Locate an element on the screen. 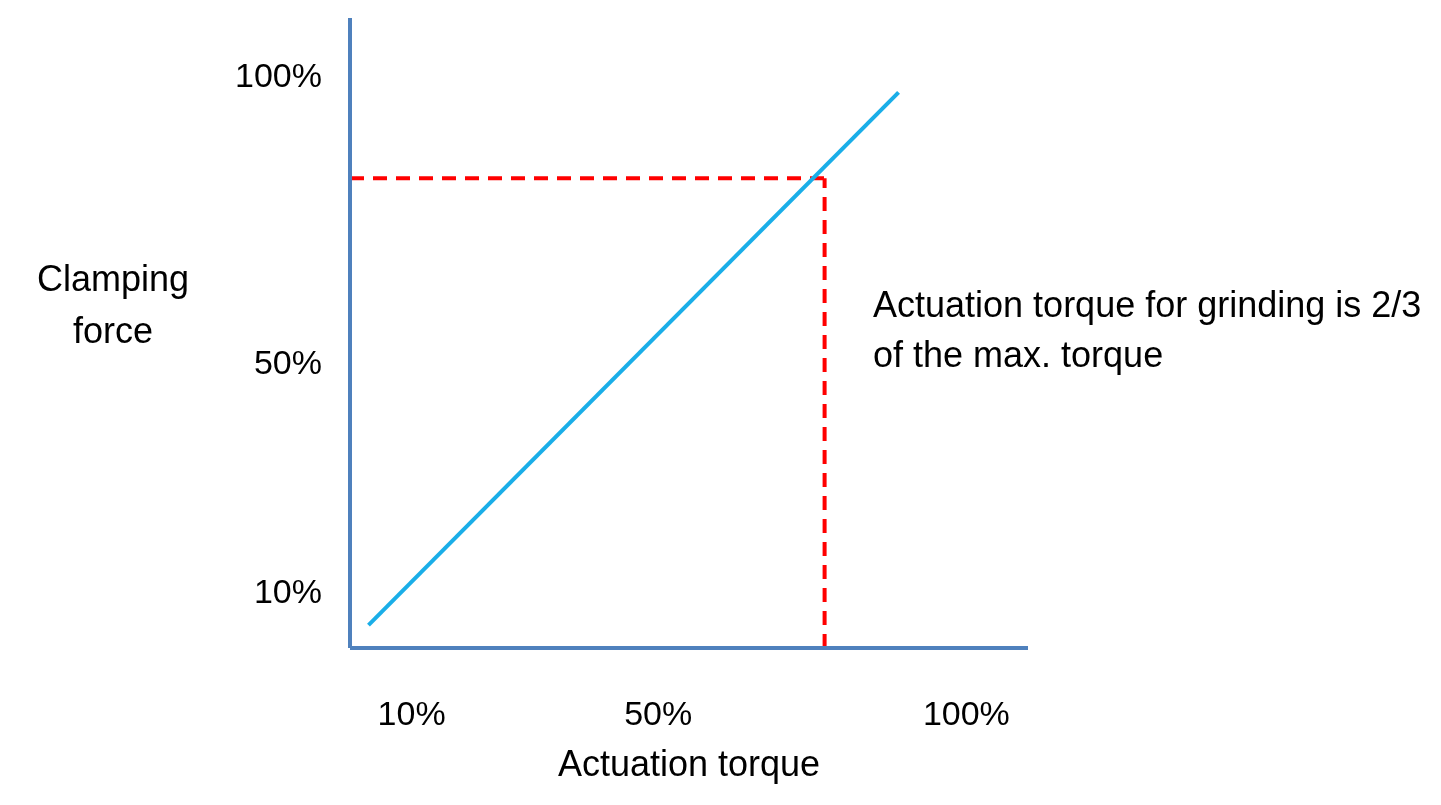 The width and height of the screenshot is (1441, 805). x-axis-title: Actuation torque is located at coordinates (689, 764).